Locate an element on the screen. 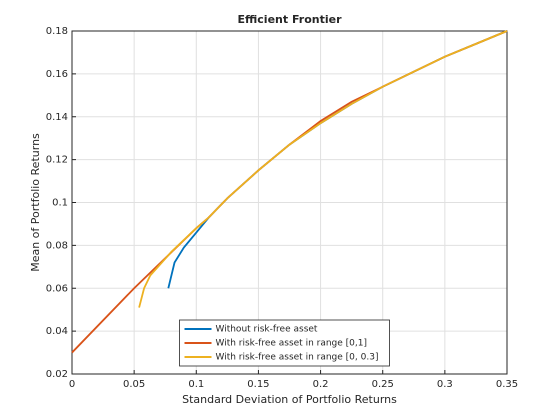 The width and height of the screenshot is (560, 420). legend-box is located at coordinates (284, 343).